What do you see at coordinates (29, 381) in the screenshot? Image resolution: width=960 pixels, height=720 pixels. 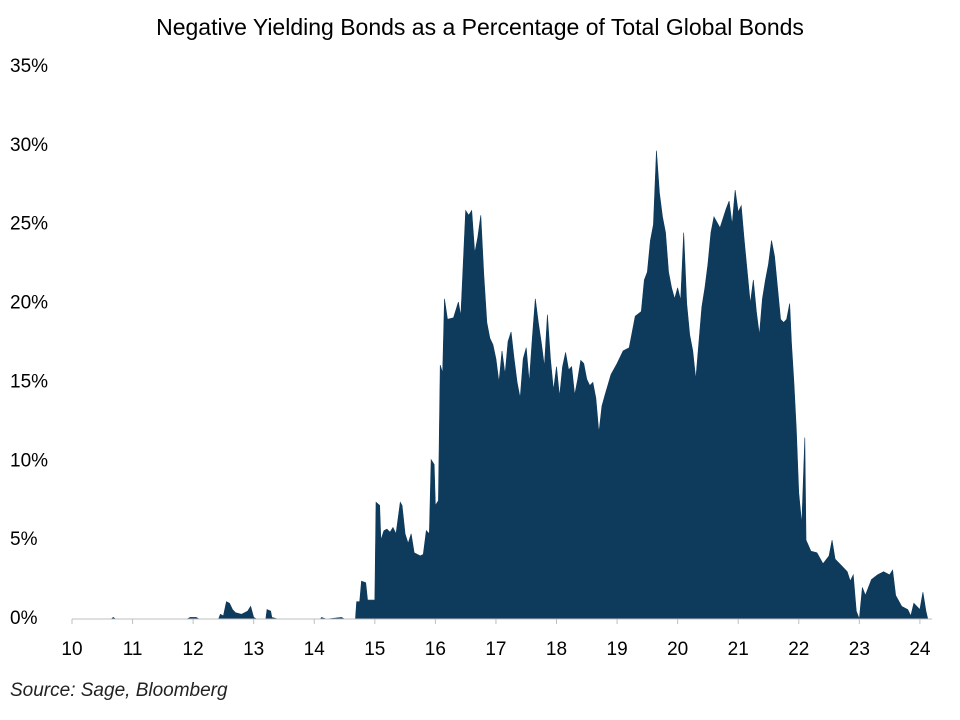 I see `y-tick-label: 15%` at bounding box center [29, 381].